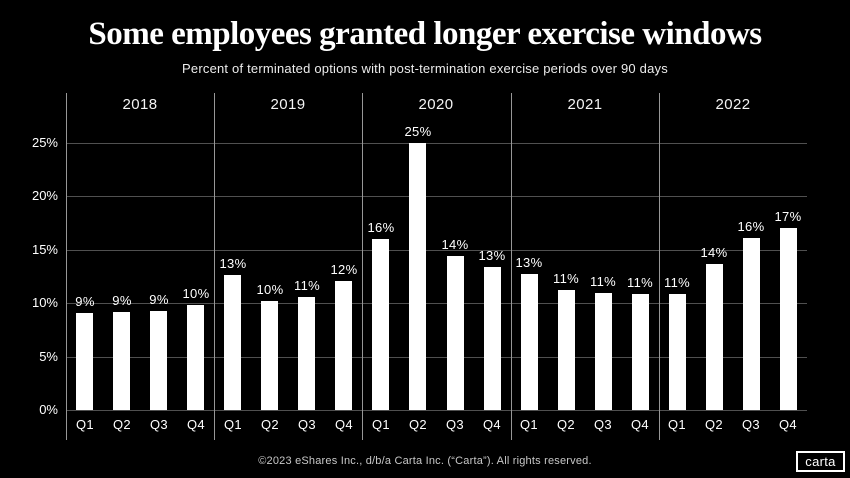 The height and width of the screenshot is (478, 850). What do you see at coordinates (788, 216) in the screenshot?
I see `bar-value-2022-Q4: 17%` at bounding box center [788, 216].